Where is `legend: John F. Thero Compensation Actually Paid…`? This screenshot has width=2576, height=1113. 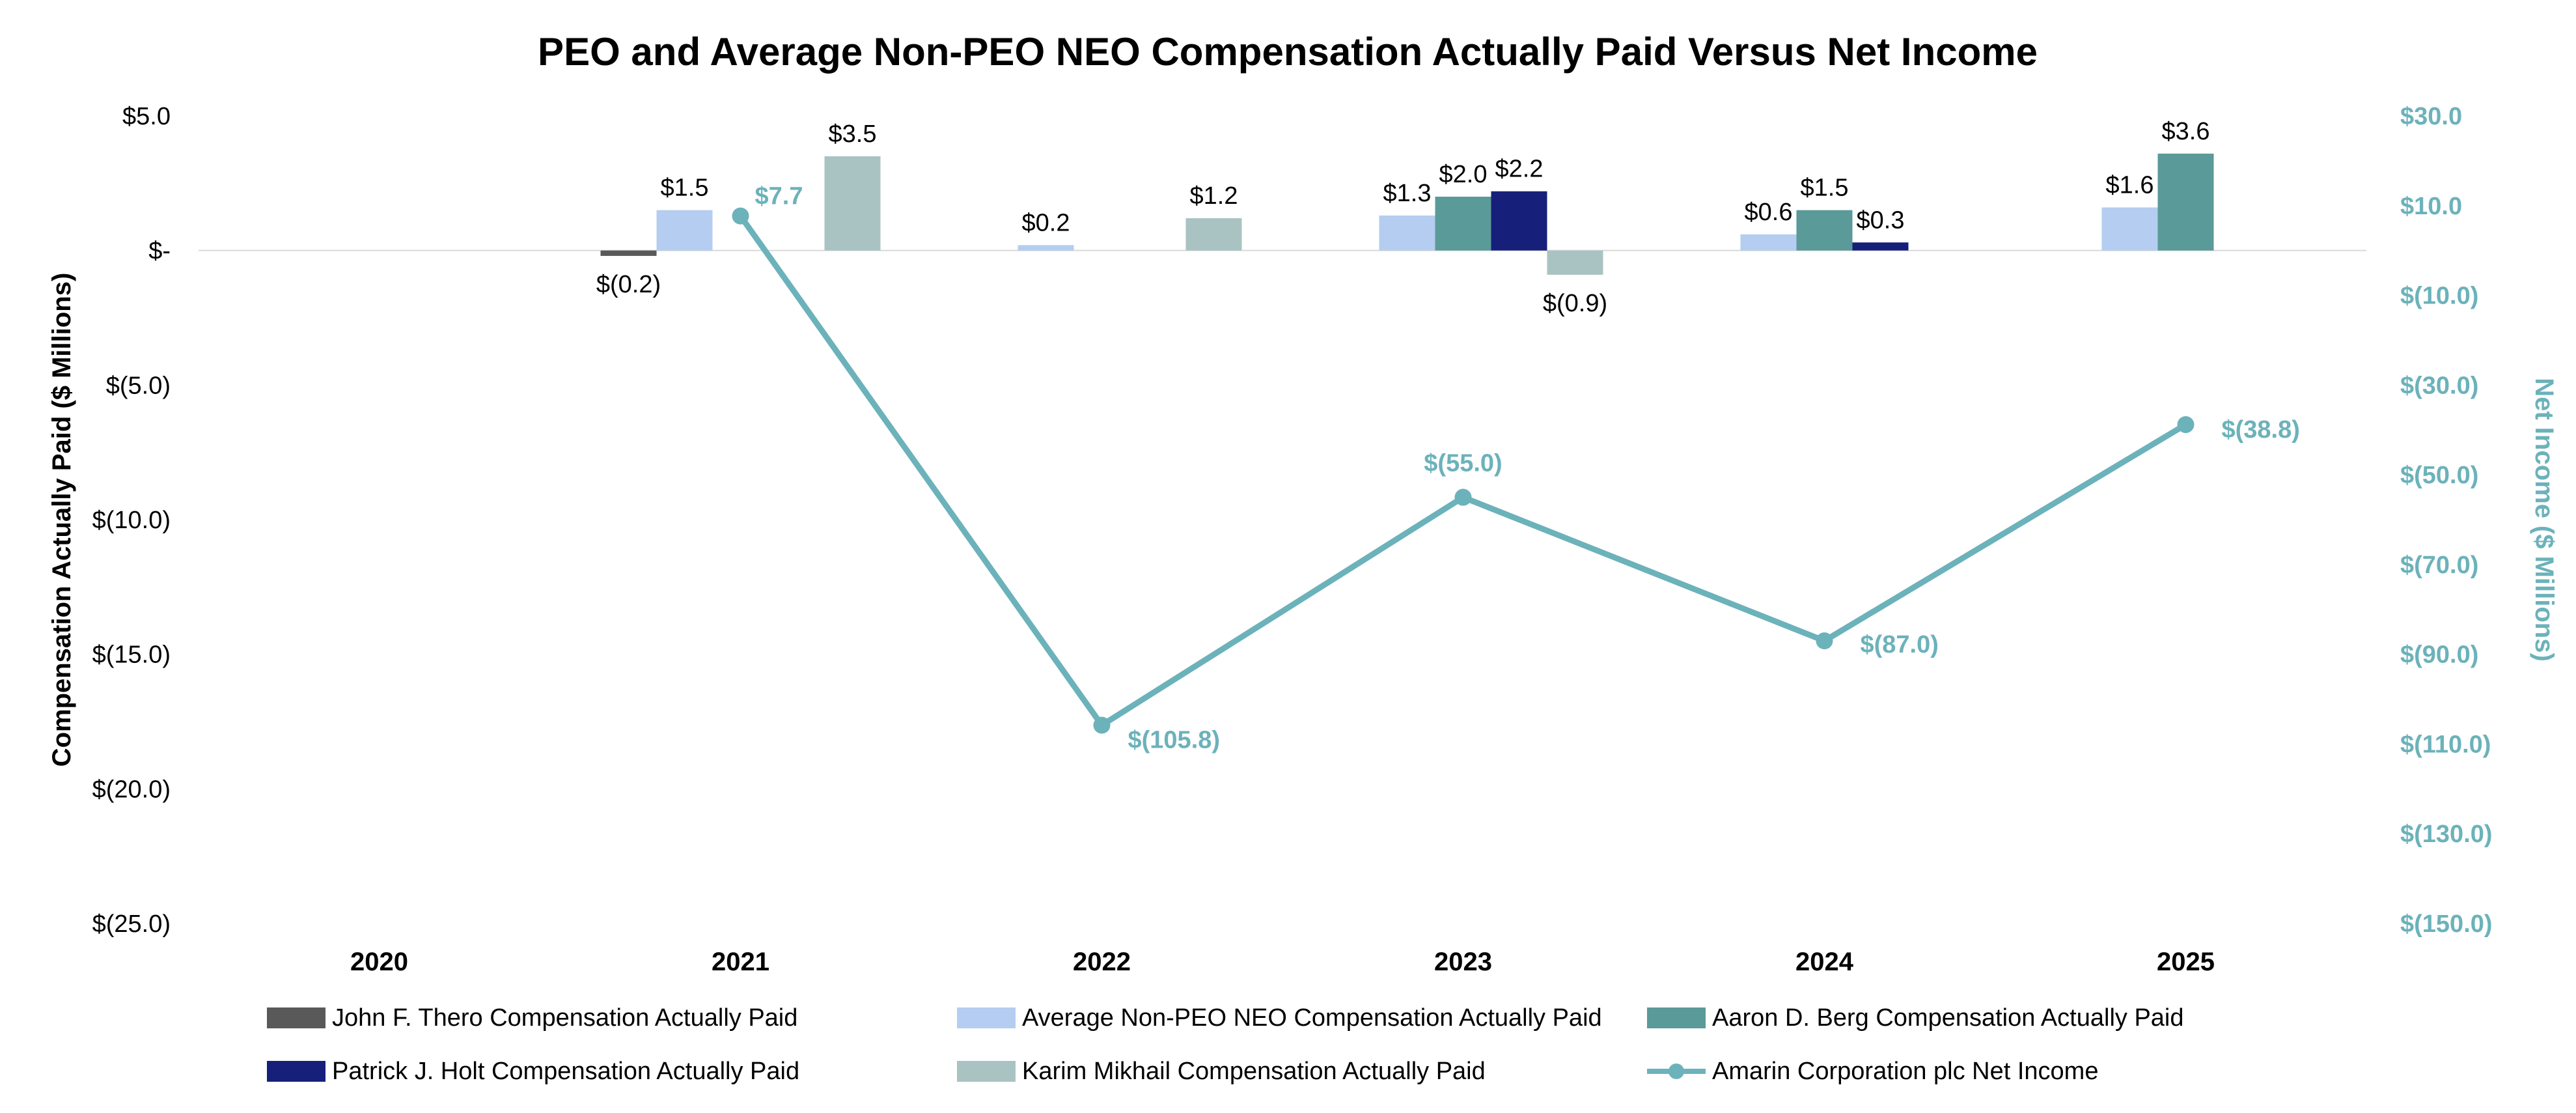
legend: John F. Thero Compensation Actually Paid… is located at coordinates (1225, 1044).